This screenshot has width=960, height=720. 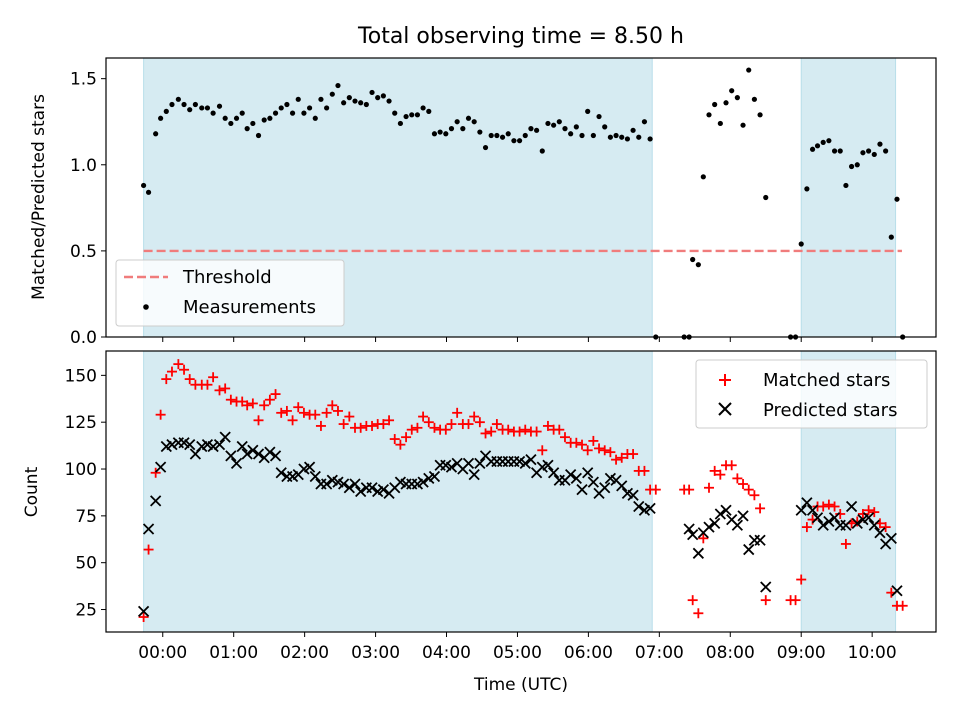 I want to click on x-tick-label-0: 00:00, so click(x=162, y=653).